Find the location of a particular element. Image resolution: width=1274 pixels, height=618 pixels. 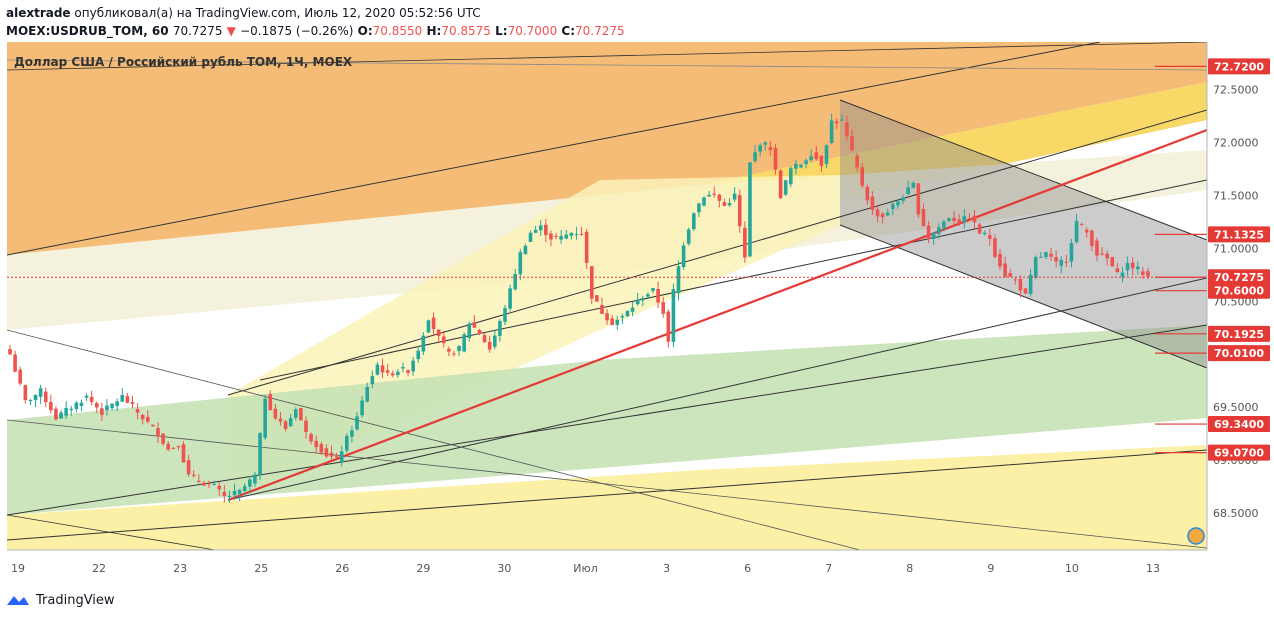

horizontal-levels is located at coordinates (1181, 259).